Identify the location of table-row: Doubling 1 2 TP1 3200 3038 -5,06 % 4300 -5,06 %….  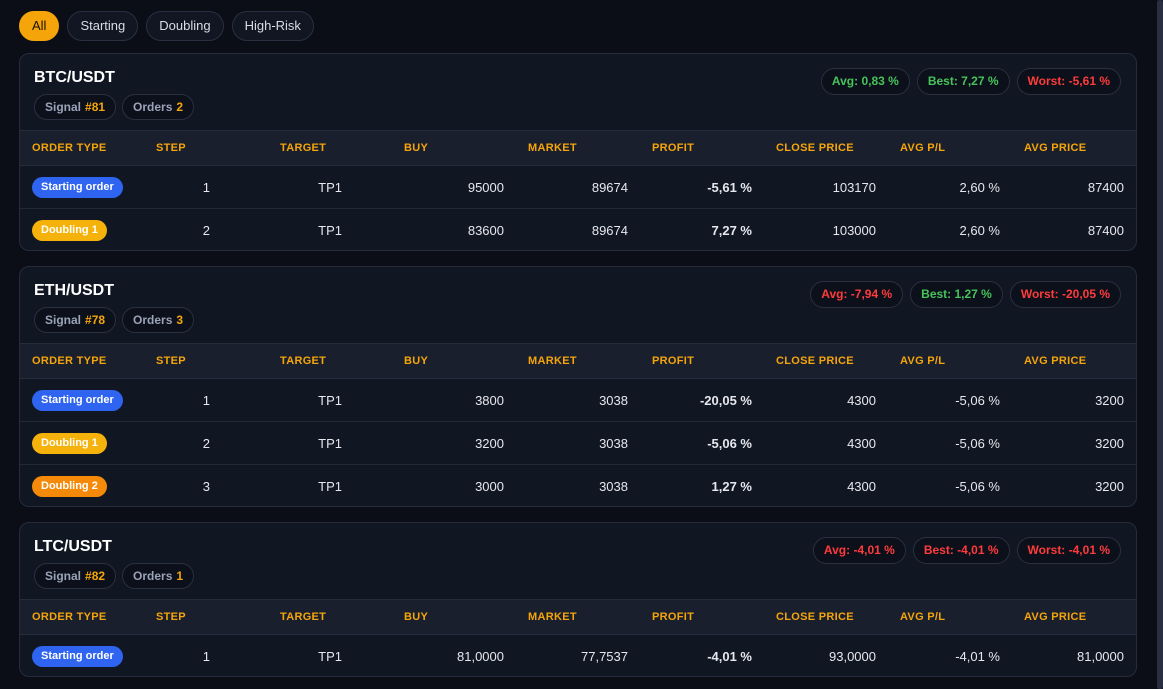
(578, 443).